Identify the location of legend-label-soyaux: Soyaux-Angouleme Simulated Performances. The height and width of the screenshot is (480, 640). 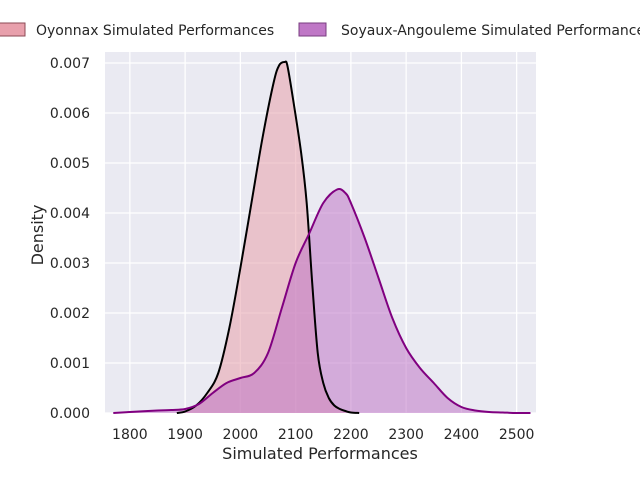
(490, 31).